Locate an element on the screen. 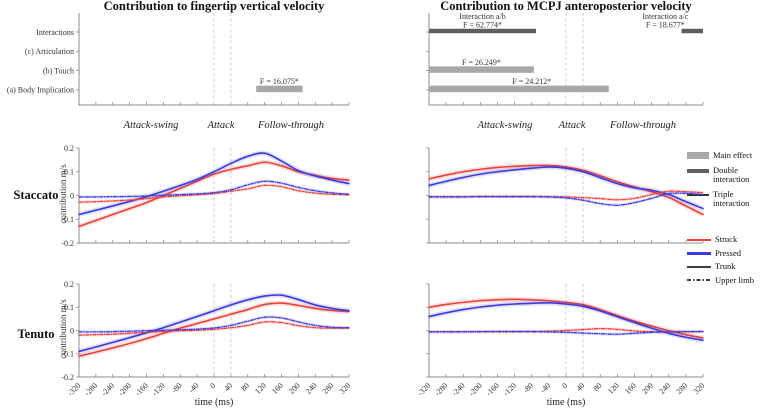  x-axis-label-left: time (ms) is located at coordinates (214, 402).